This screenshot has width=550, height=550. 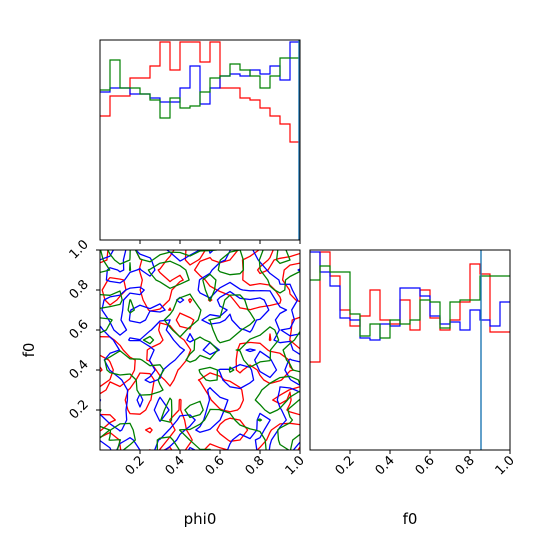 I want to click on contour-y-tick-label: 0.8, so click(x=79, y=289).